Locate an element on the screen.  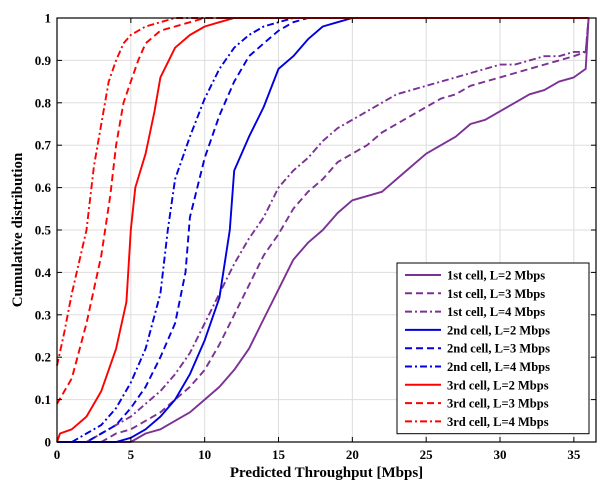
x-tick-label: 10 is located at coordinates (204, 454).